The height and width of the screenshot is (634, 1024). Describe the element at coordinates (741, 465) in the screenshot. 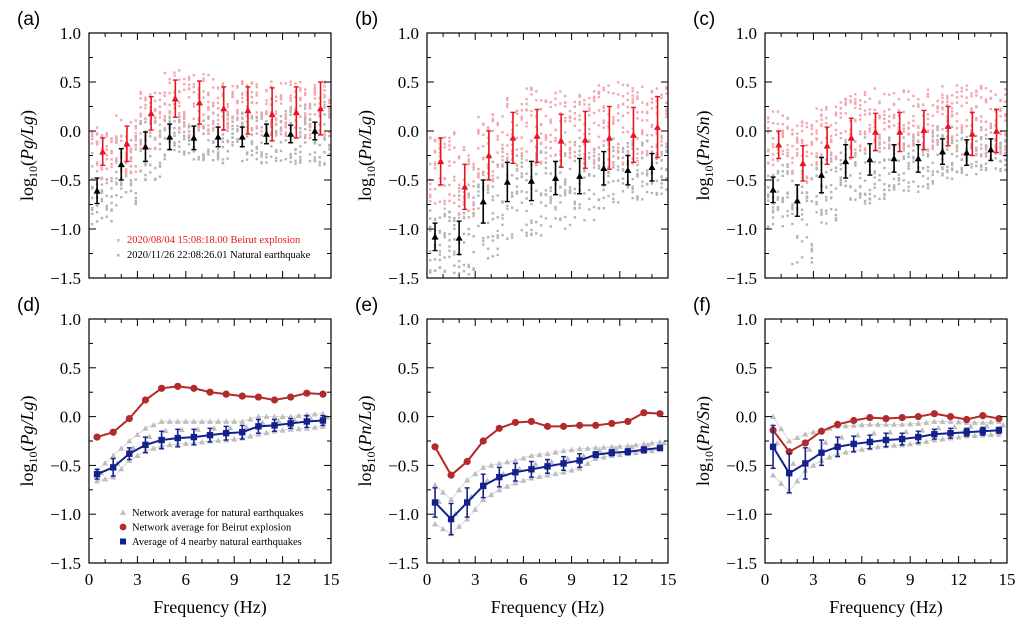

I see `y-tick-label: −0.5` at that location.